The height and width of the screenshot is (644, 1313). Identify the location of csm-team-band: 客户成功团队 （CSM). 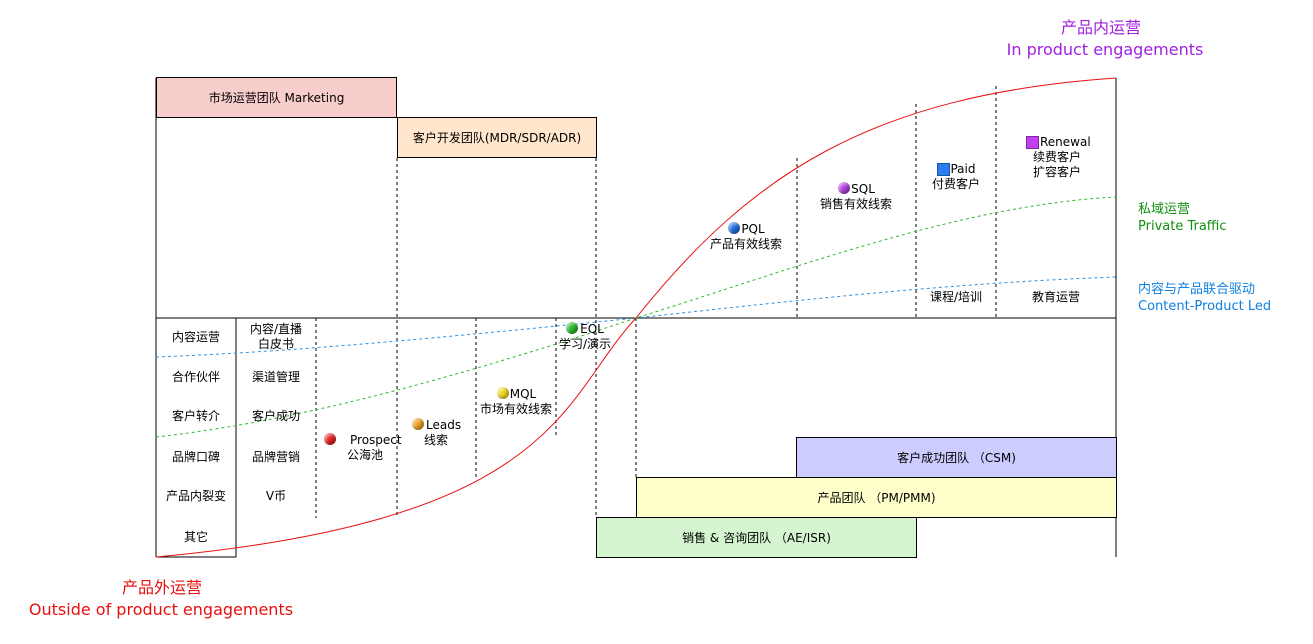
(956, 457).